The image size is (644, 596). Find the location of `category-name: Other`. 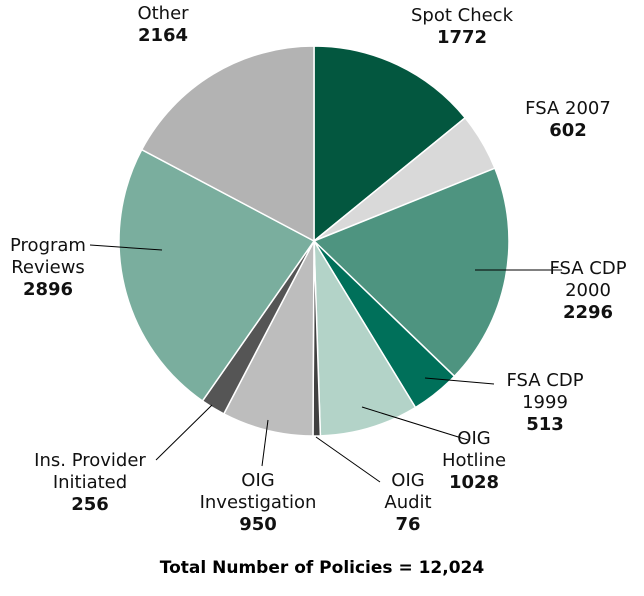

category-name: Other is located at coordinates (163, 13).